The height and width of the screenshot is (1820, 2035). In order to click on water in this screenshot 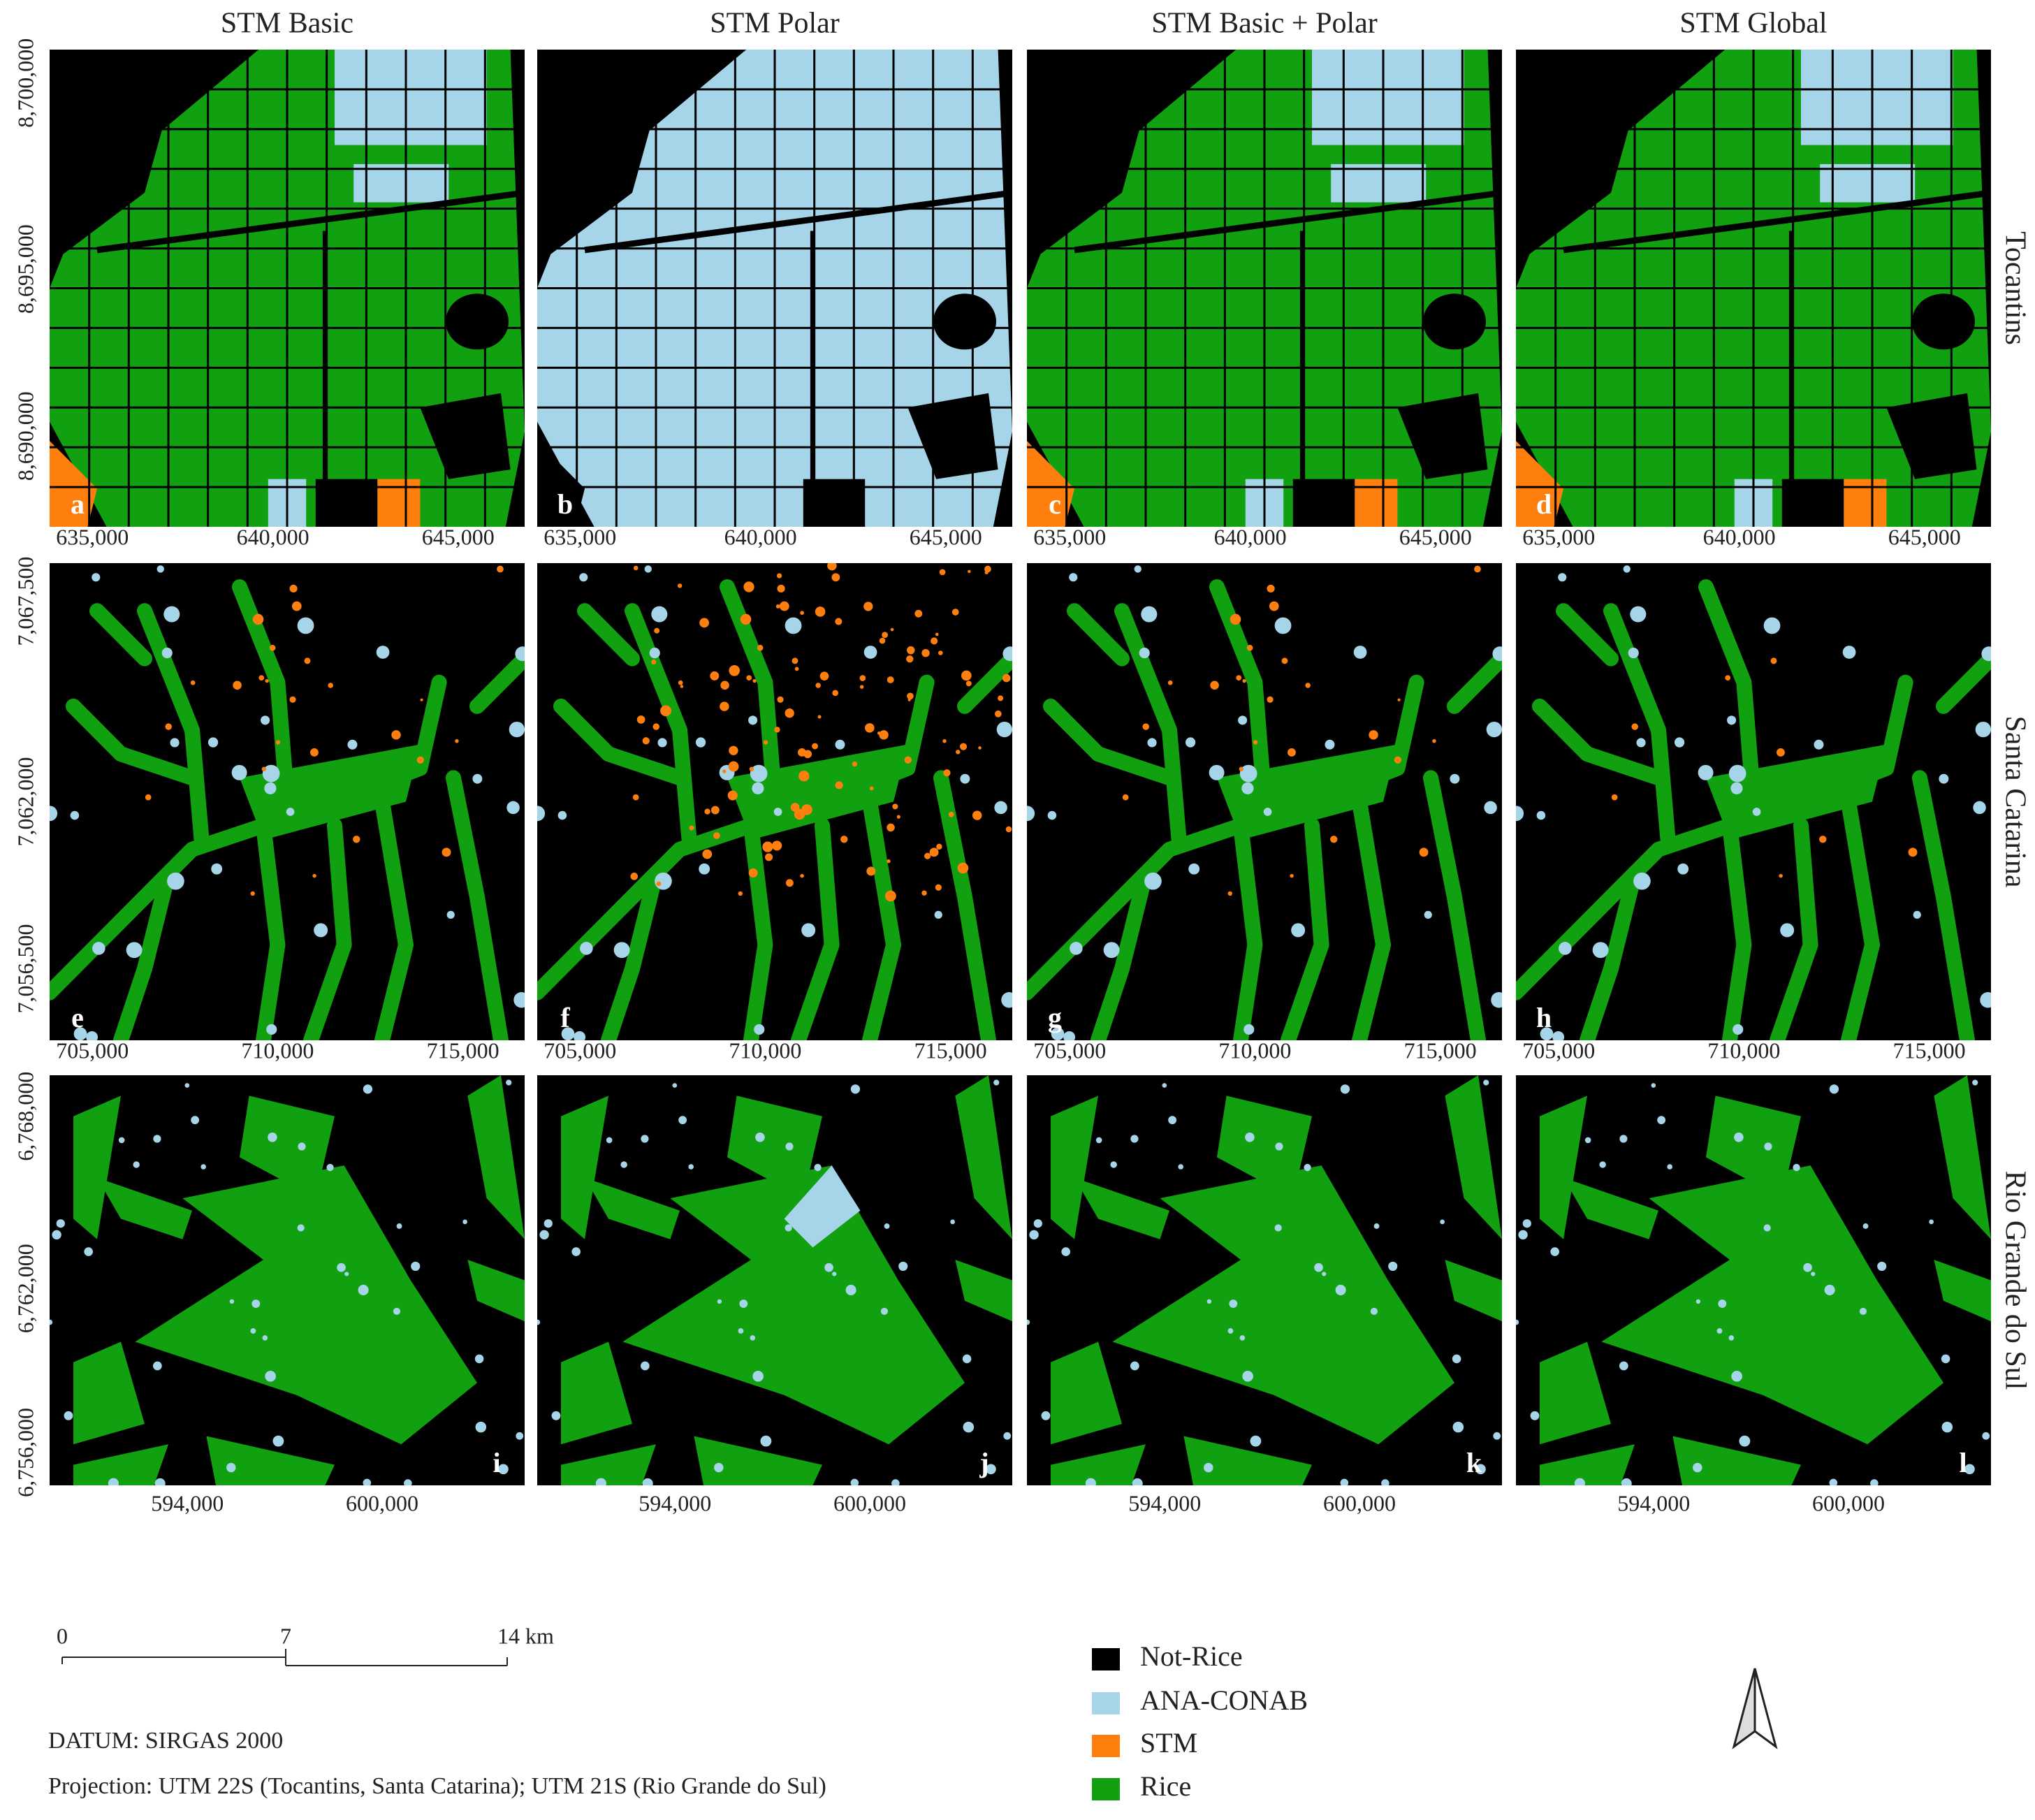, I will do `click(465, 436)`.